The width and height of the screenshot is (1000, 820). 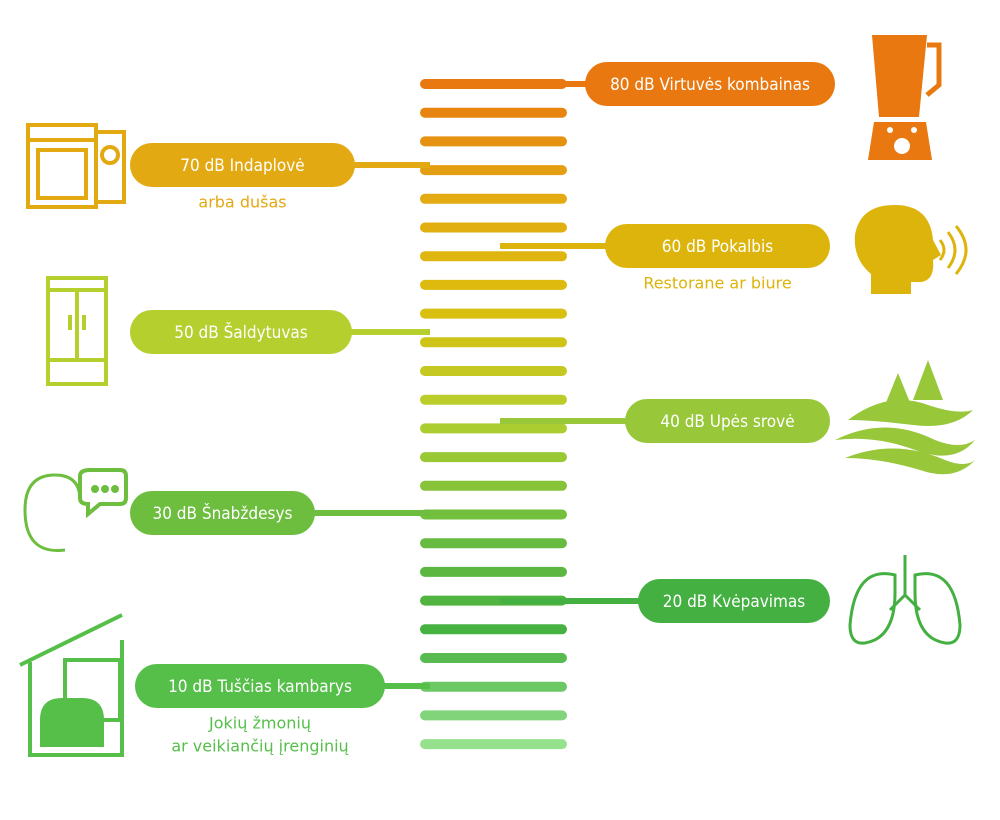 I want to click on fridge-icon, so click(x=77, y=331).